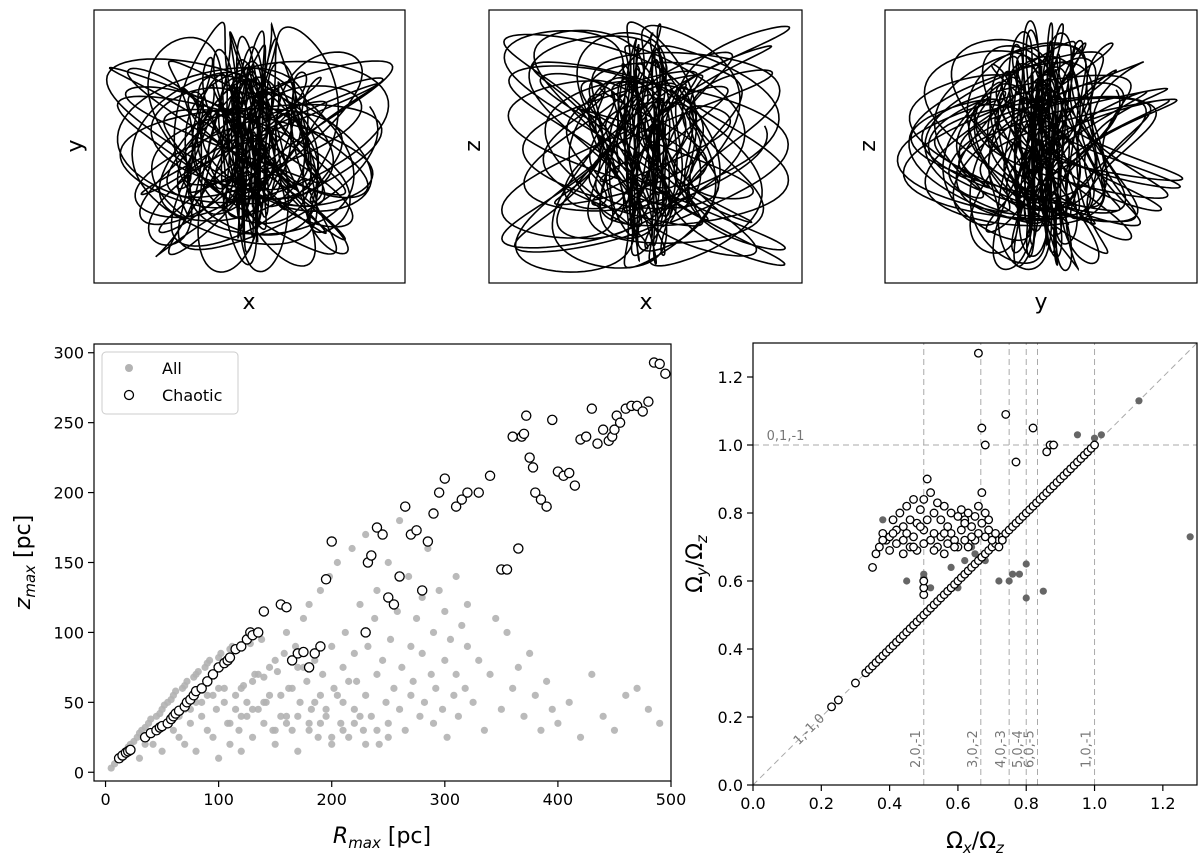 This screenshot has height=863, width=1200. What do you see at coordinates (975, 843) in the screenshot?
I see `frequency-map-xlabel: Ωx/Ωz` at bounding box center [975, 843].